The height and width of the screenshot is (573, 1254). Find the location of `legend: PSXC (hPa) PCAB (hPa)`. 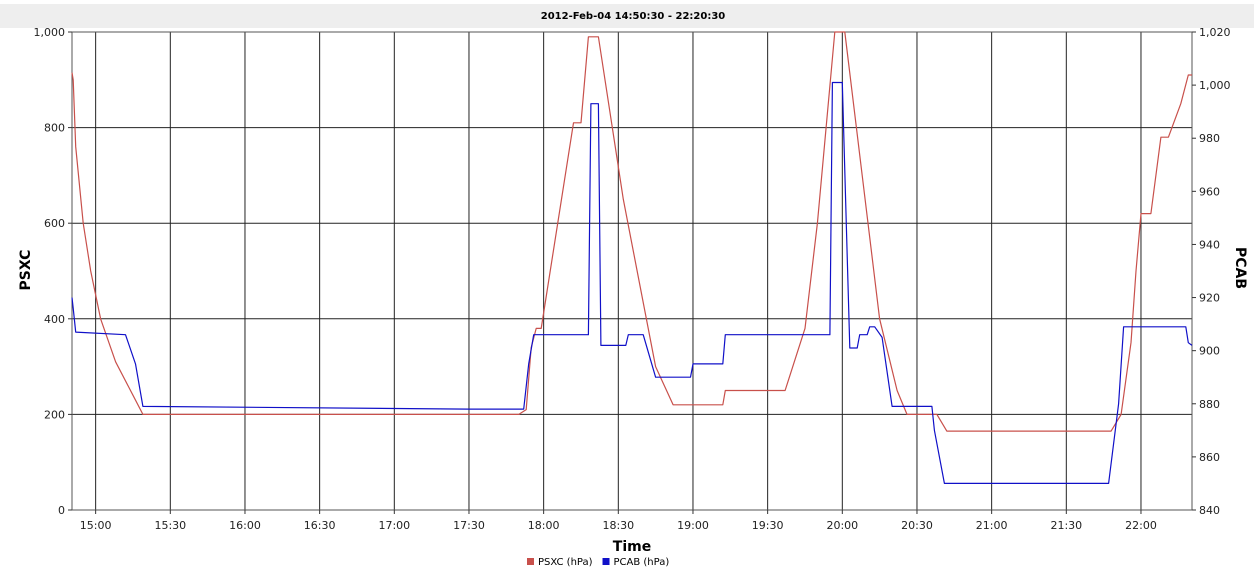

legend: PSXC (hPa) PCAB (hPa) is located at coordinates (598, 562).